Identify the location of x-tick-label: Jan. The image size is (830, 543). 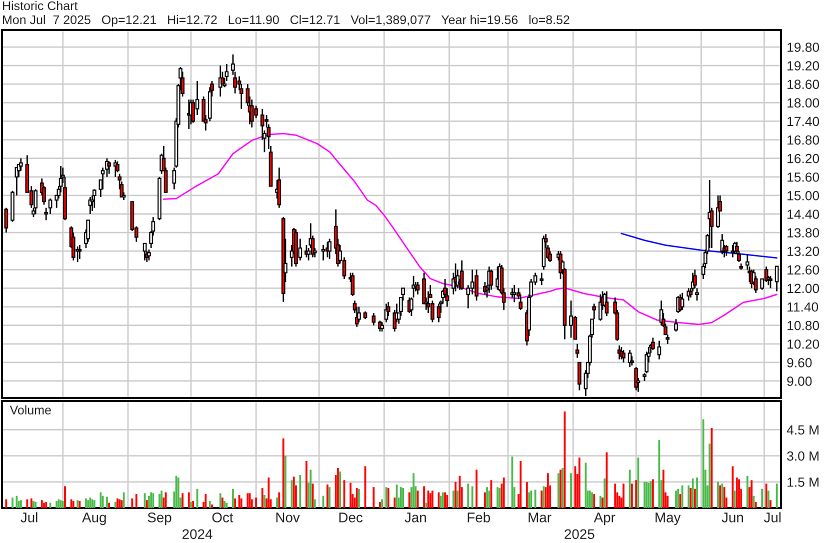
(415, 517).